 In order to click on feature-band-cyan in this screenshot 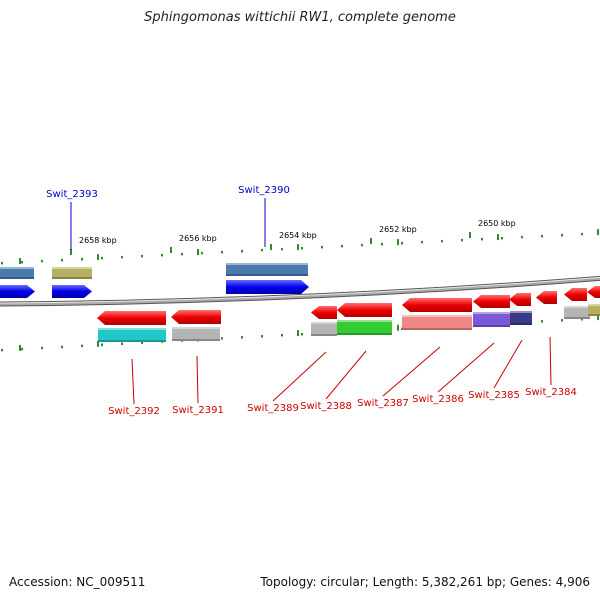, I will do `click(132, 335)`.